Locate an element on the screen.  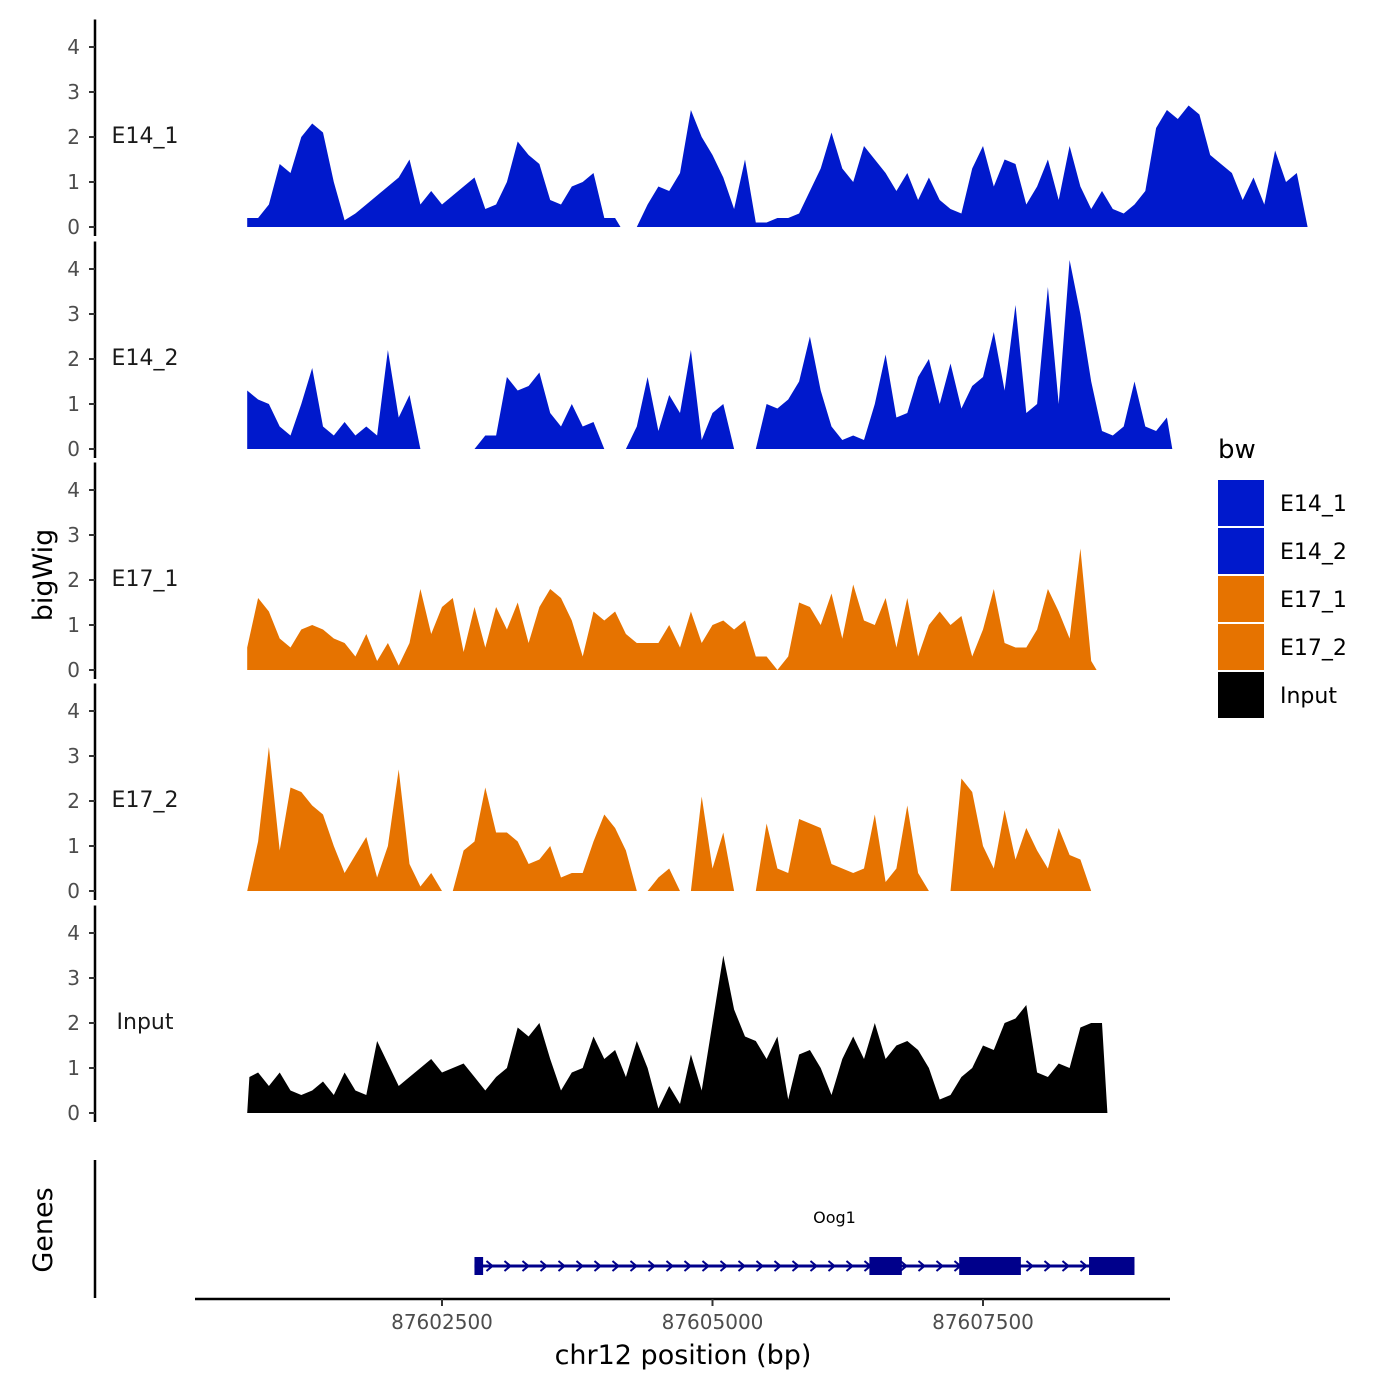
legend-label: E14_1 is located at coordinates (1313, 504).